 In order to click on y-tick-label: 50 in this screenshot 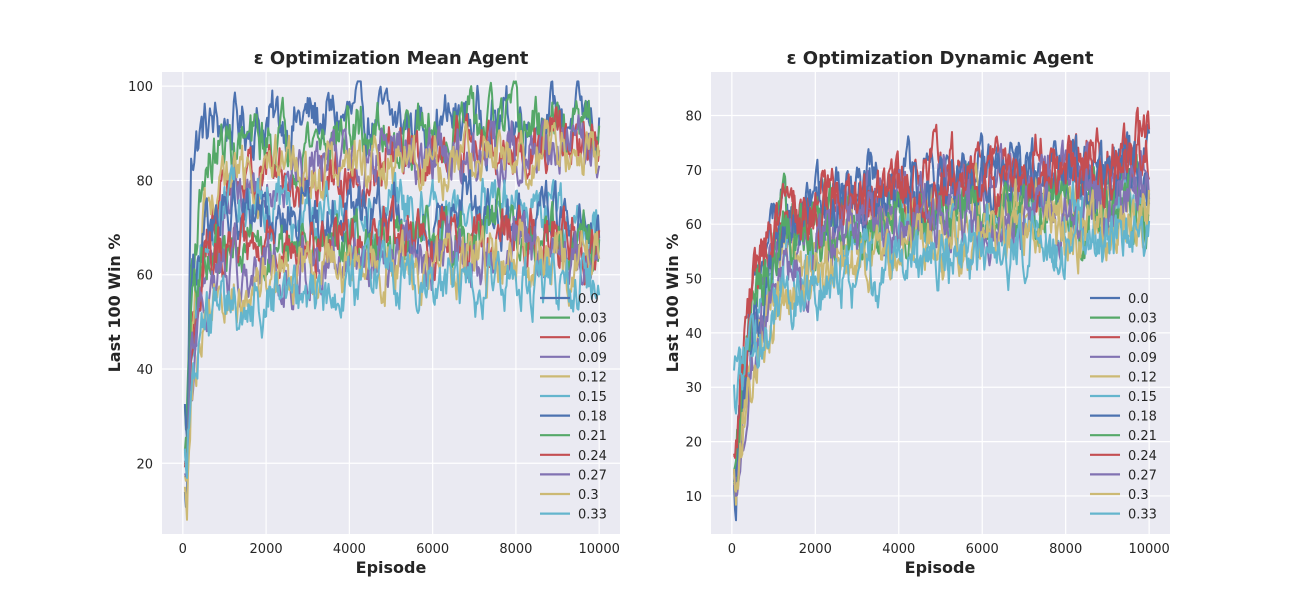, I will do `click(693, 280)`.